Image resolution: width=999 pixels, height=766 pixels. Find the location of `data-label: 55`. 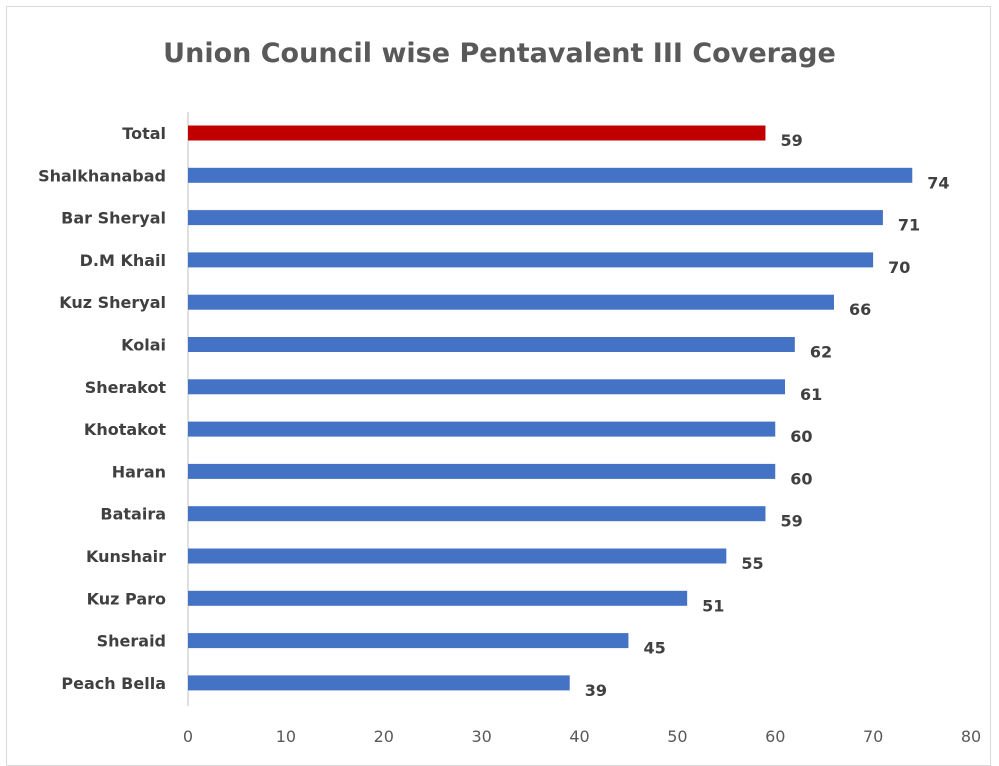

data-label: 55 is located at coordinates (752, 563).